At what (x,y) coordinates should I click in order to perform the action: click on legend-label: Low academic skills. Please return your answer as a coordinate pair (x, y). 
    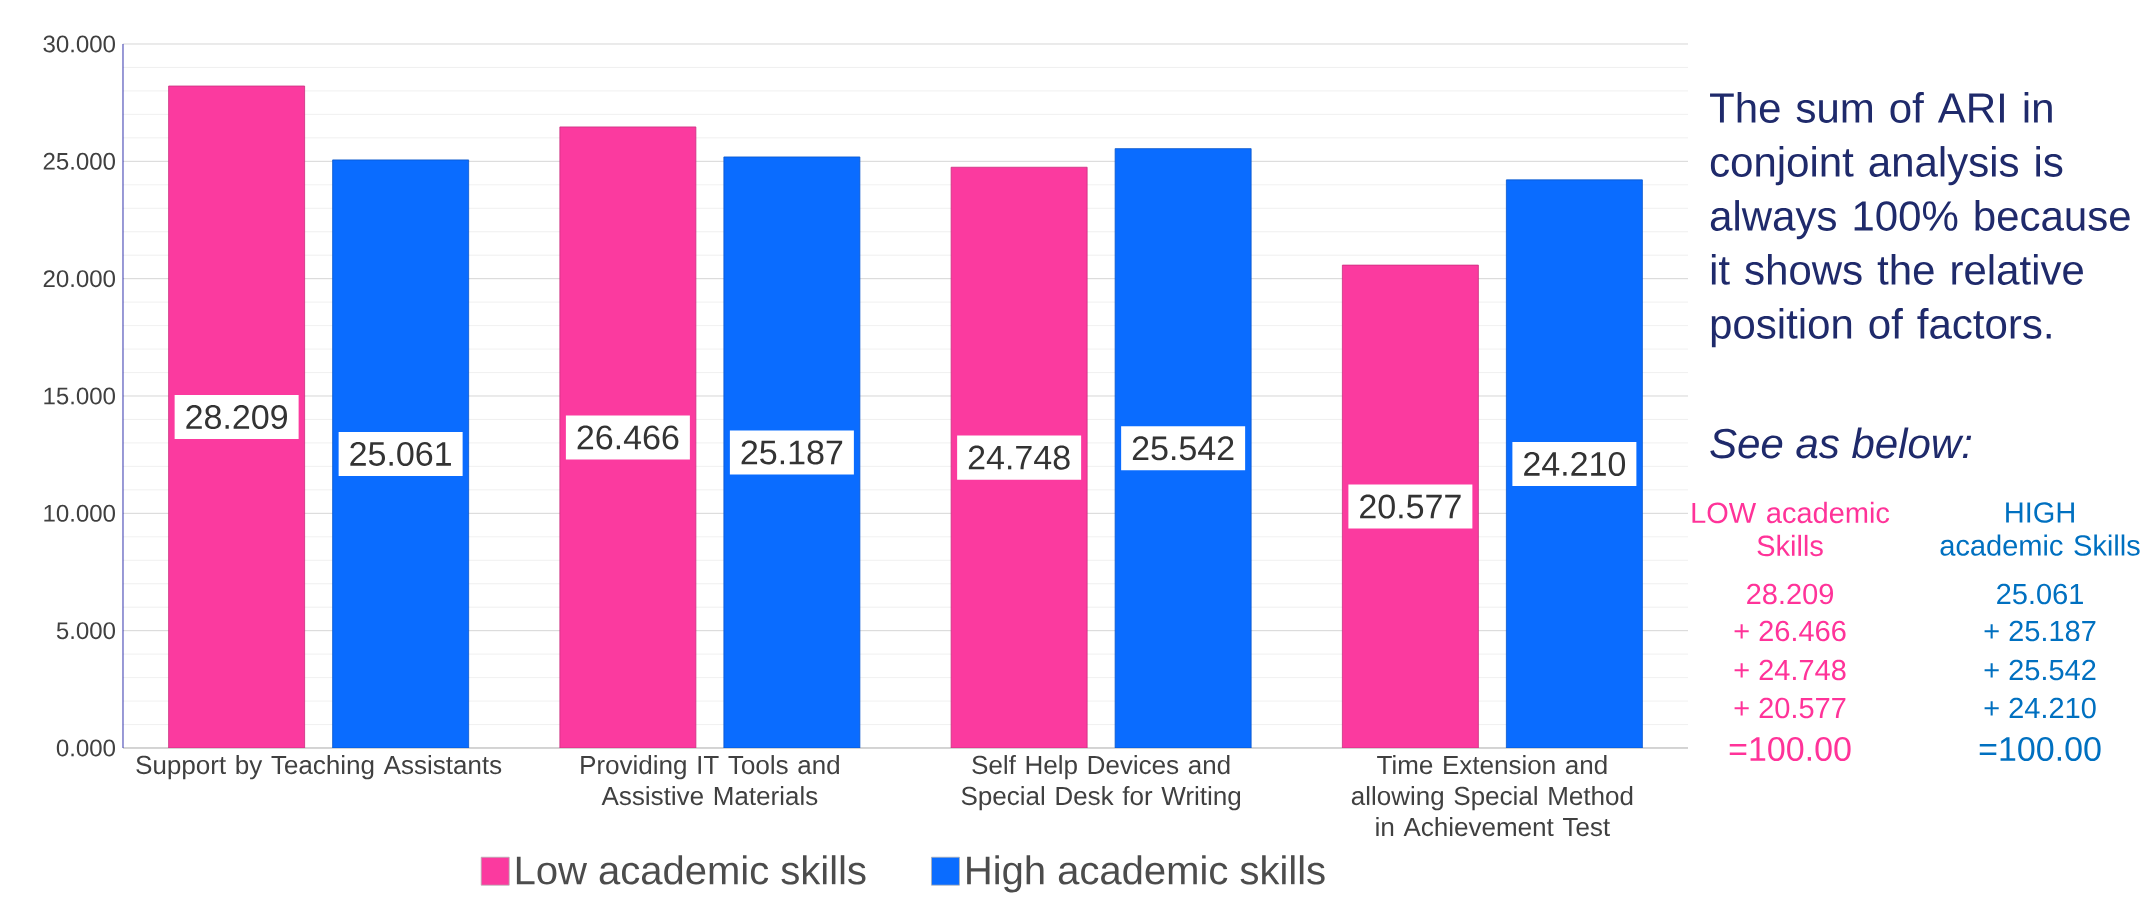
    Looking at the image, I should click on (691, 870).